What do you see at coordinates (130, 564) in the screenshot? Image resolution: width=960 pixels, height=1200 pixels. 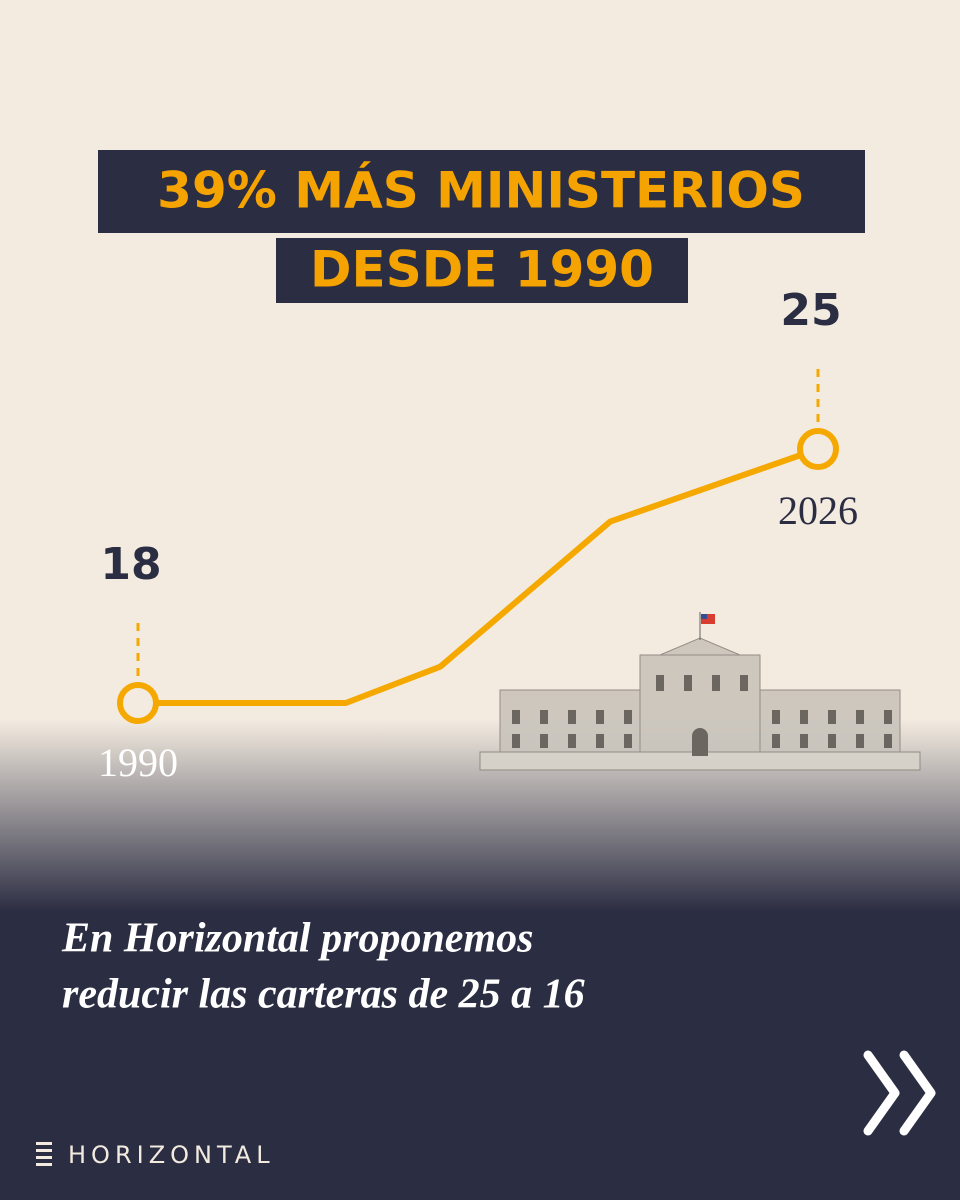 I see `data-label: 18` at bounding box center [130, 564].